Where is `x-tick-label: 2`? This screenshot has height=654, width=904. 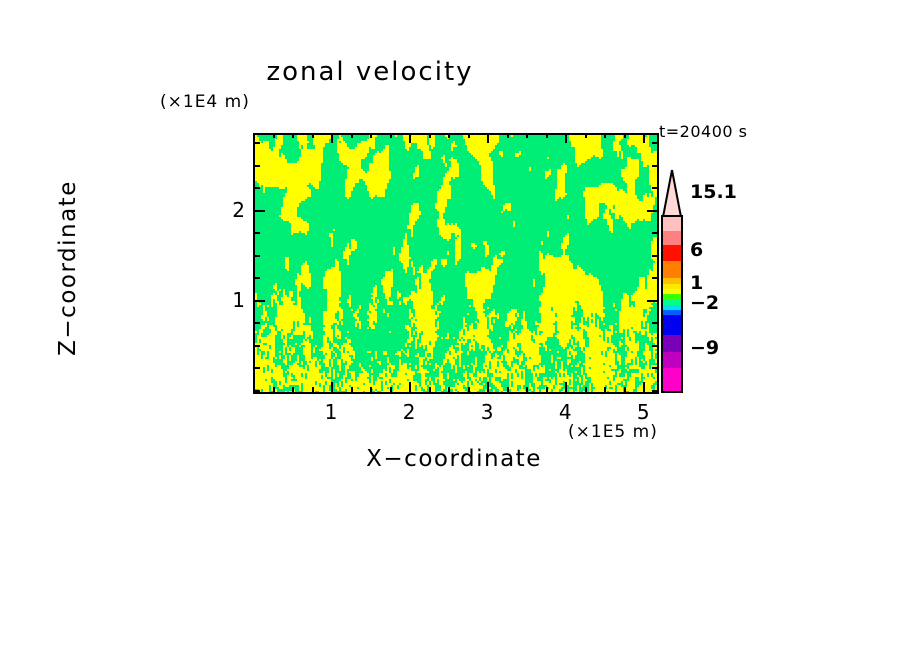
x-tick-label: 2 is located at coordinates (409, 412).